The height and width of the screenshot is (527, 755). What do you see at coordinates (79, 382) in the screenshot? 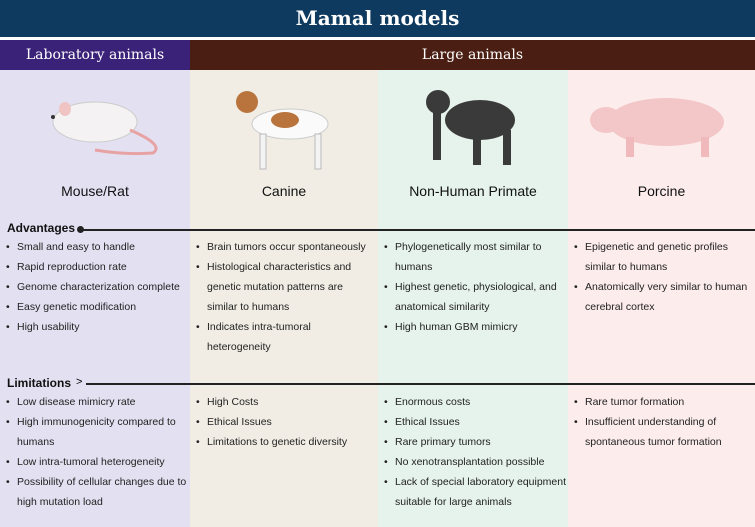
I see `chevron-right-icon: >` at bounding box center [79, 382].